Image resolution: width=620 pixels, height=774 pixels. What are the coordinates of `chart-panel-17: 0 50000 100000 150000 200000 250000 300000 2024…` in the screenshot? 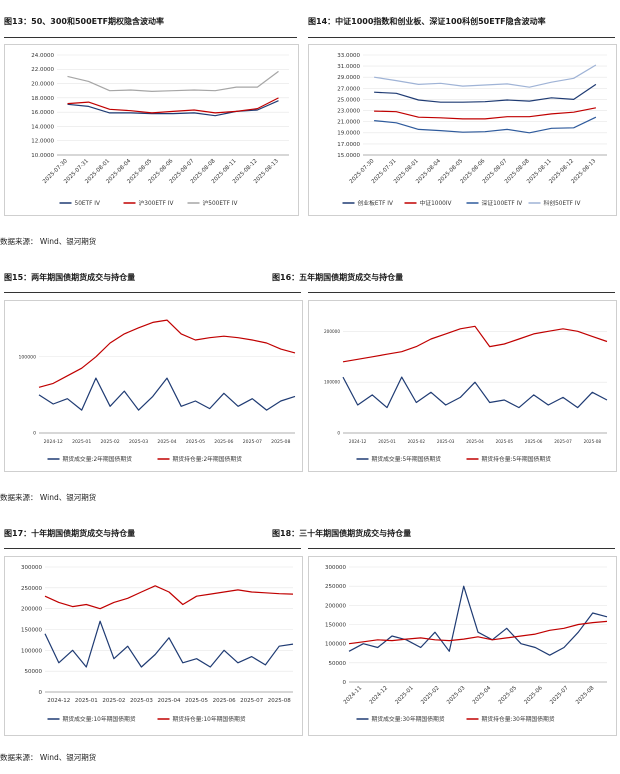 It's located at (153, 646).